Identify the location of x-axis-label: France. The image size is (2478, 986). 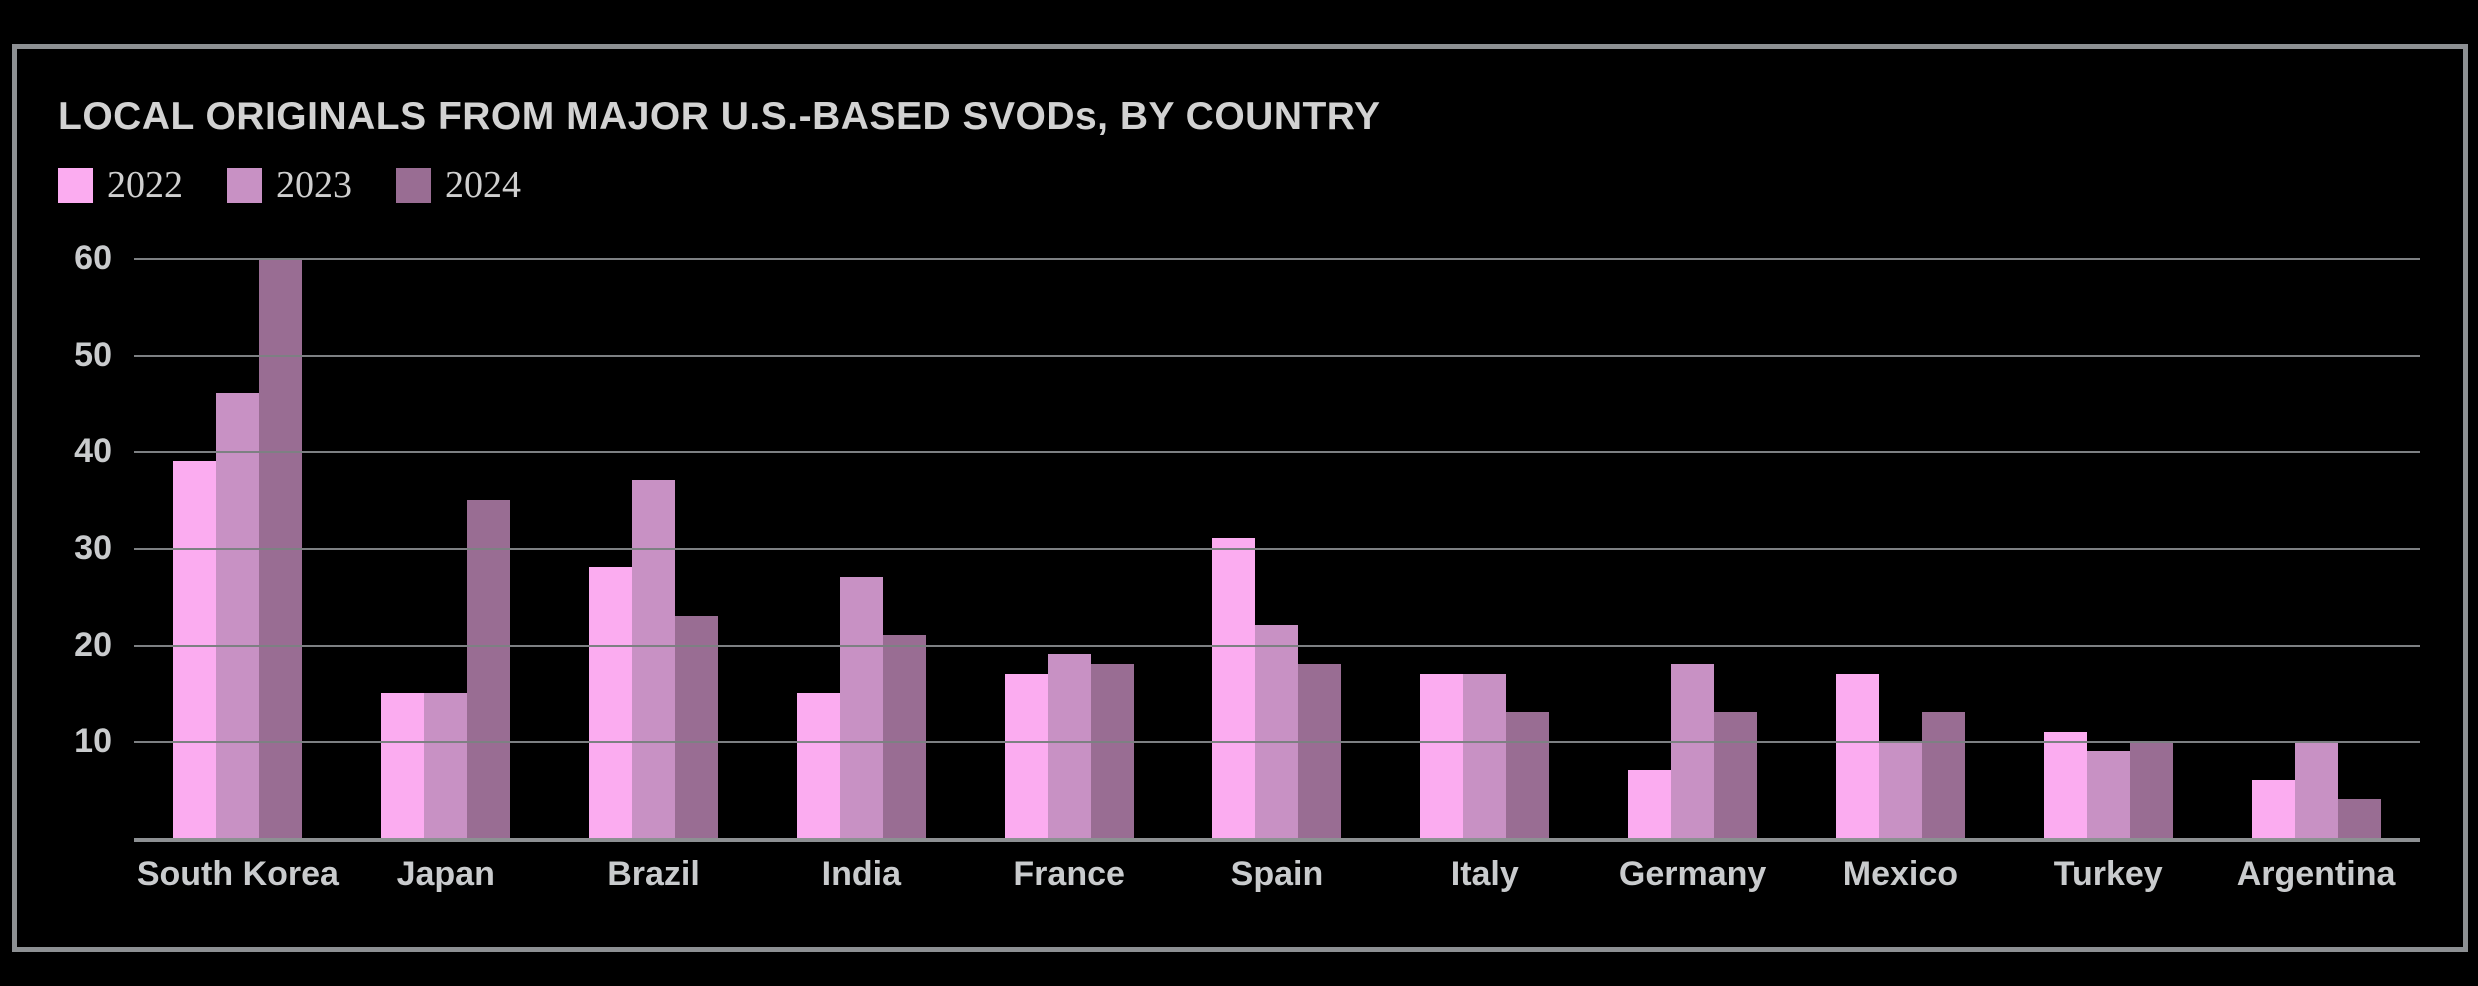
(1069, 874).